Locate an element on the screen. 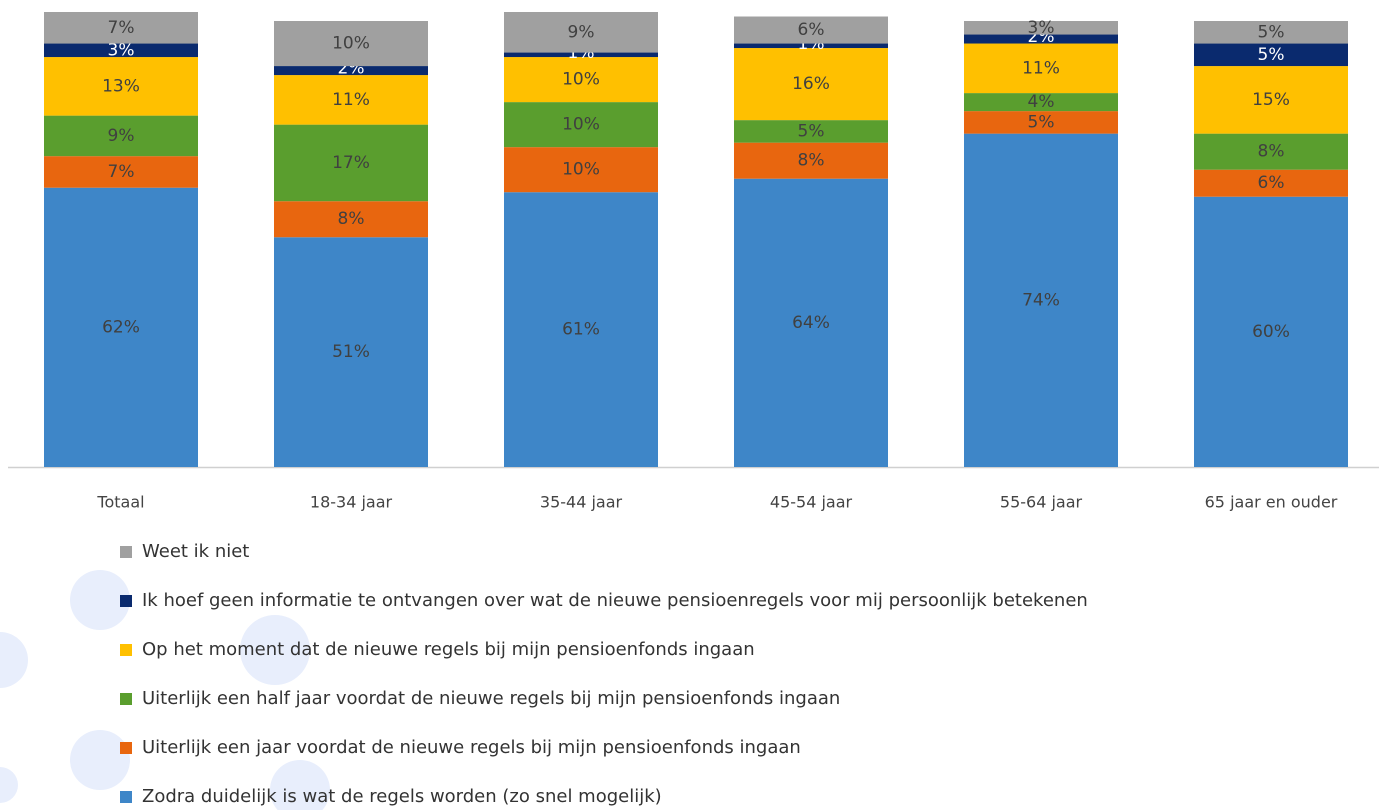 This screenshot has height=810, width=1379. x-tick-label: 35-44 jaar is located at coordinates (581, 502).